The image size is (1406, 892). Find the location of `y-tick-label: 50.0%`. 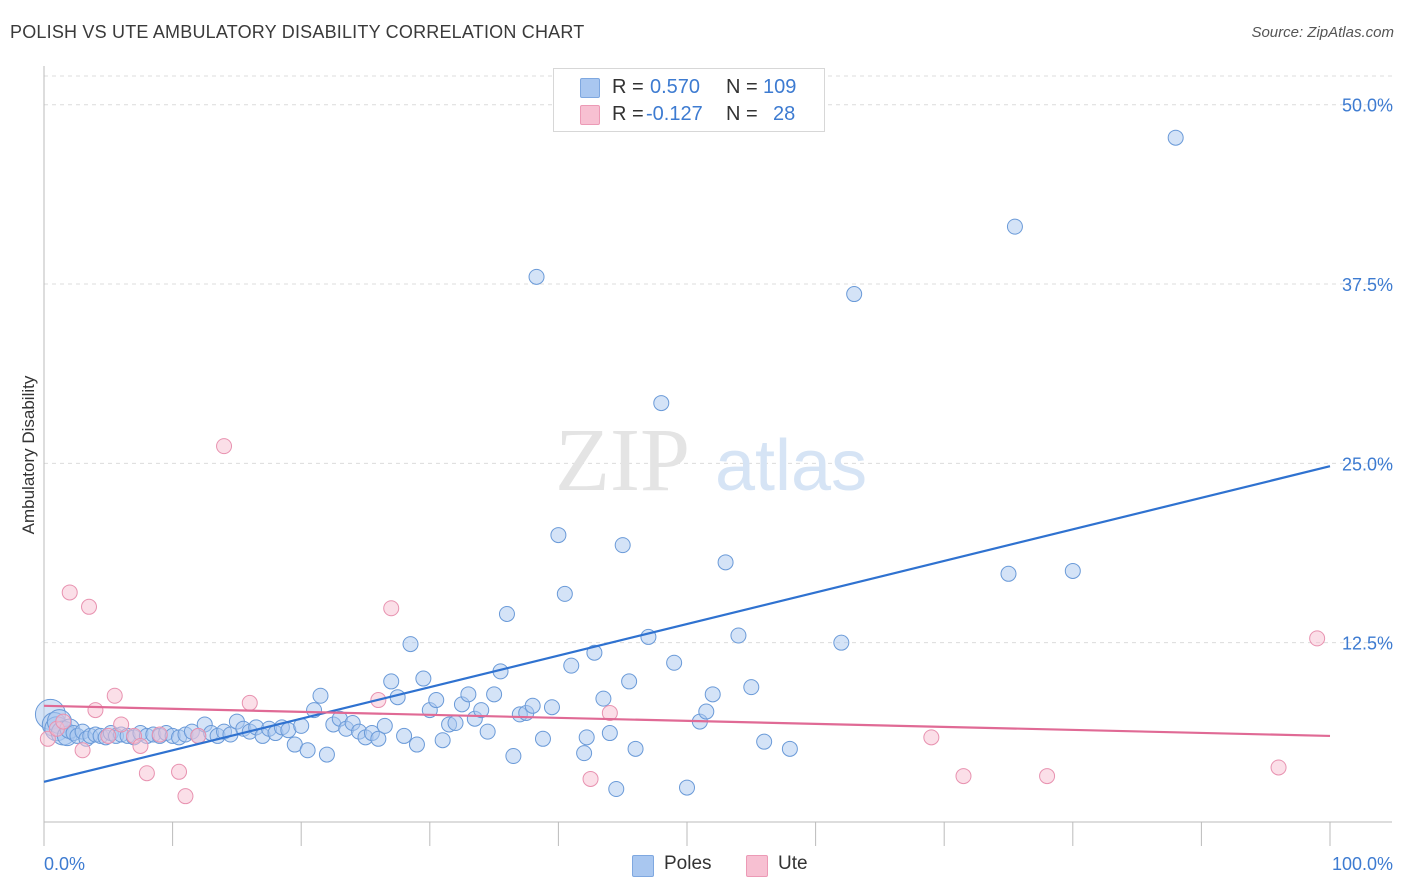

y-tick-label: 50.0% is located at coordinates (1367, 106).